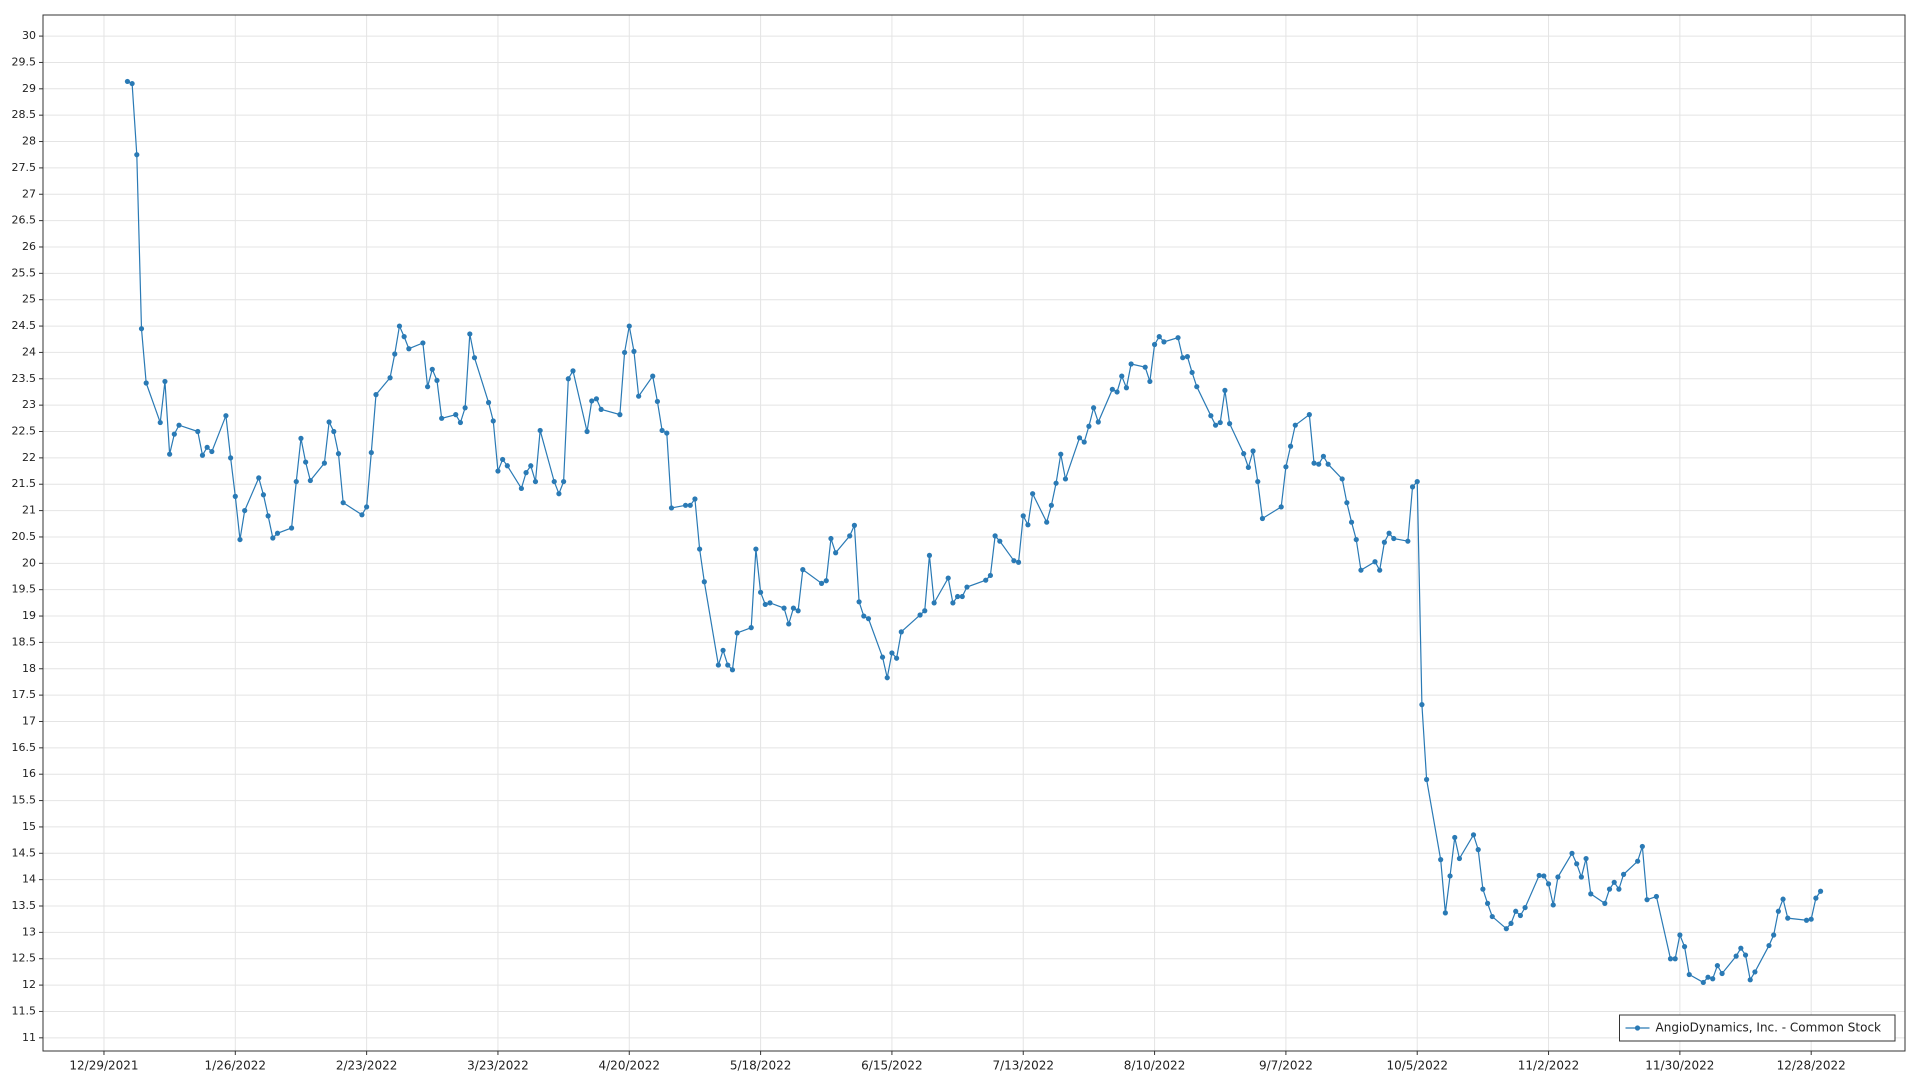 This screenshot has width=1920, height=1080. What do you see at coordinates (24, 694) in the screenshot?
I see `y-tick-label: 17.5` at bounding box center [24, 694].